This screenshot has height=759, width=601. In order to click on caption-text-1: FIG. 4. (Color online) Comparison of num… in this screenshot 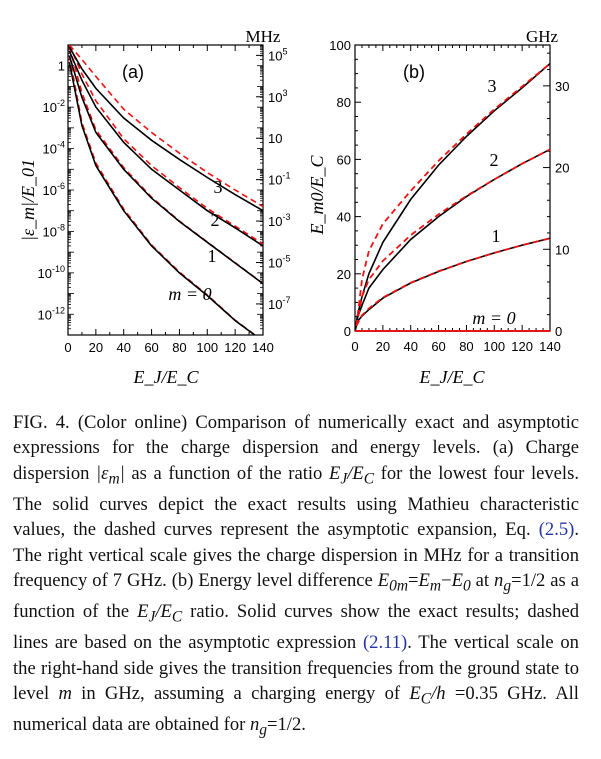, I will do `click(296, 448)`.